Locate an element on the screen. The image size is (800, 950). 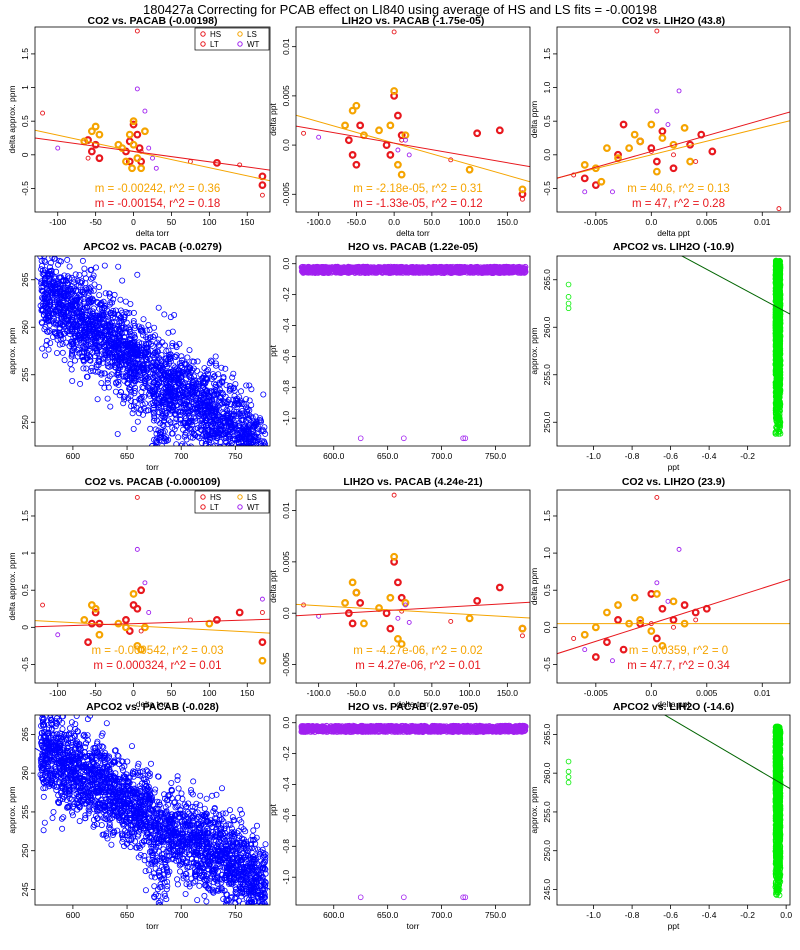
x-tick-label: 0.01 is located at coordinates (762, 222).